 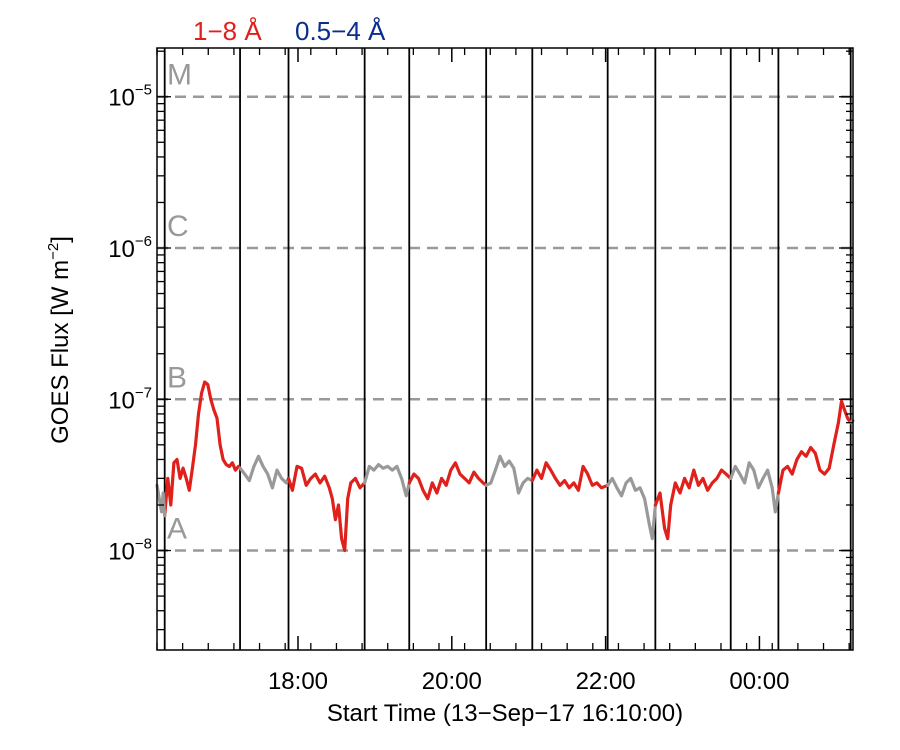 What do you see at coordinates (143, 392) in the screenshot?
I see `y-tick-exponent: −7` at bounding box center [143, 392].